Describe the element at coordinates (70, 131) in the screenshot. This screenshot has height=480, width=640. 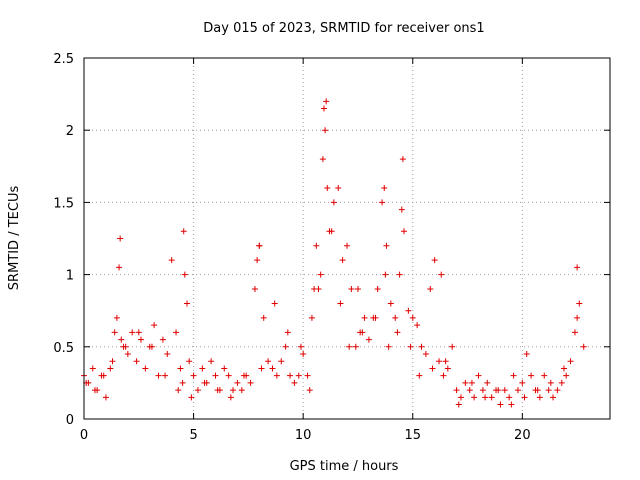
I see `y-tick-label: 2` at that location.